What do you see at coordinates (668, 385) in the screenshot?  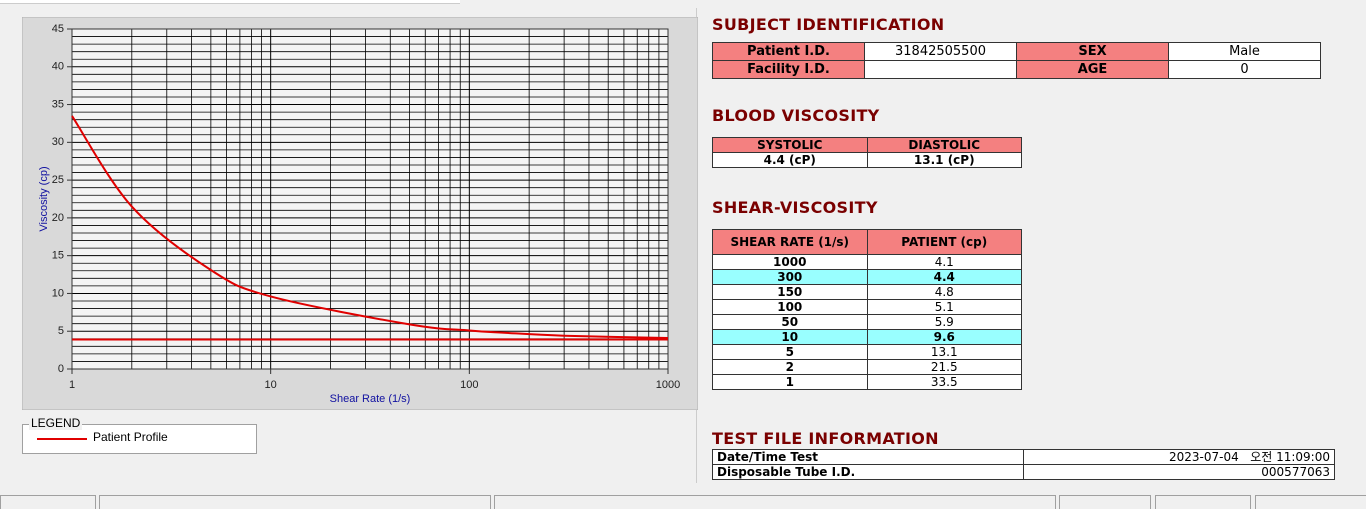 I see `x-tick-label: 1000` at bounding box center [668, 385].